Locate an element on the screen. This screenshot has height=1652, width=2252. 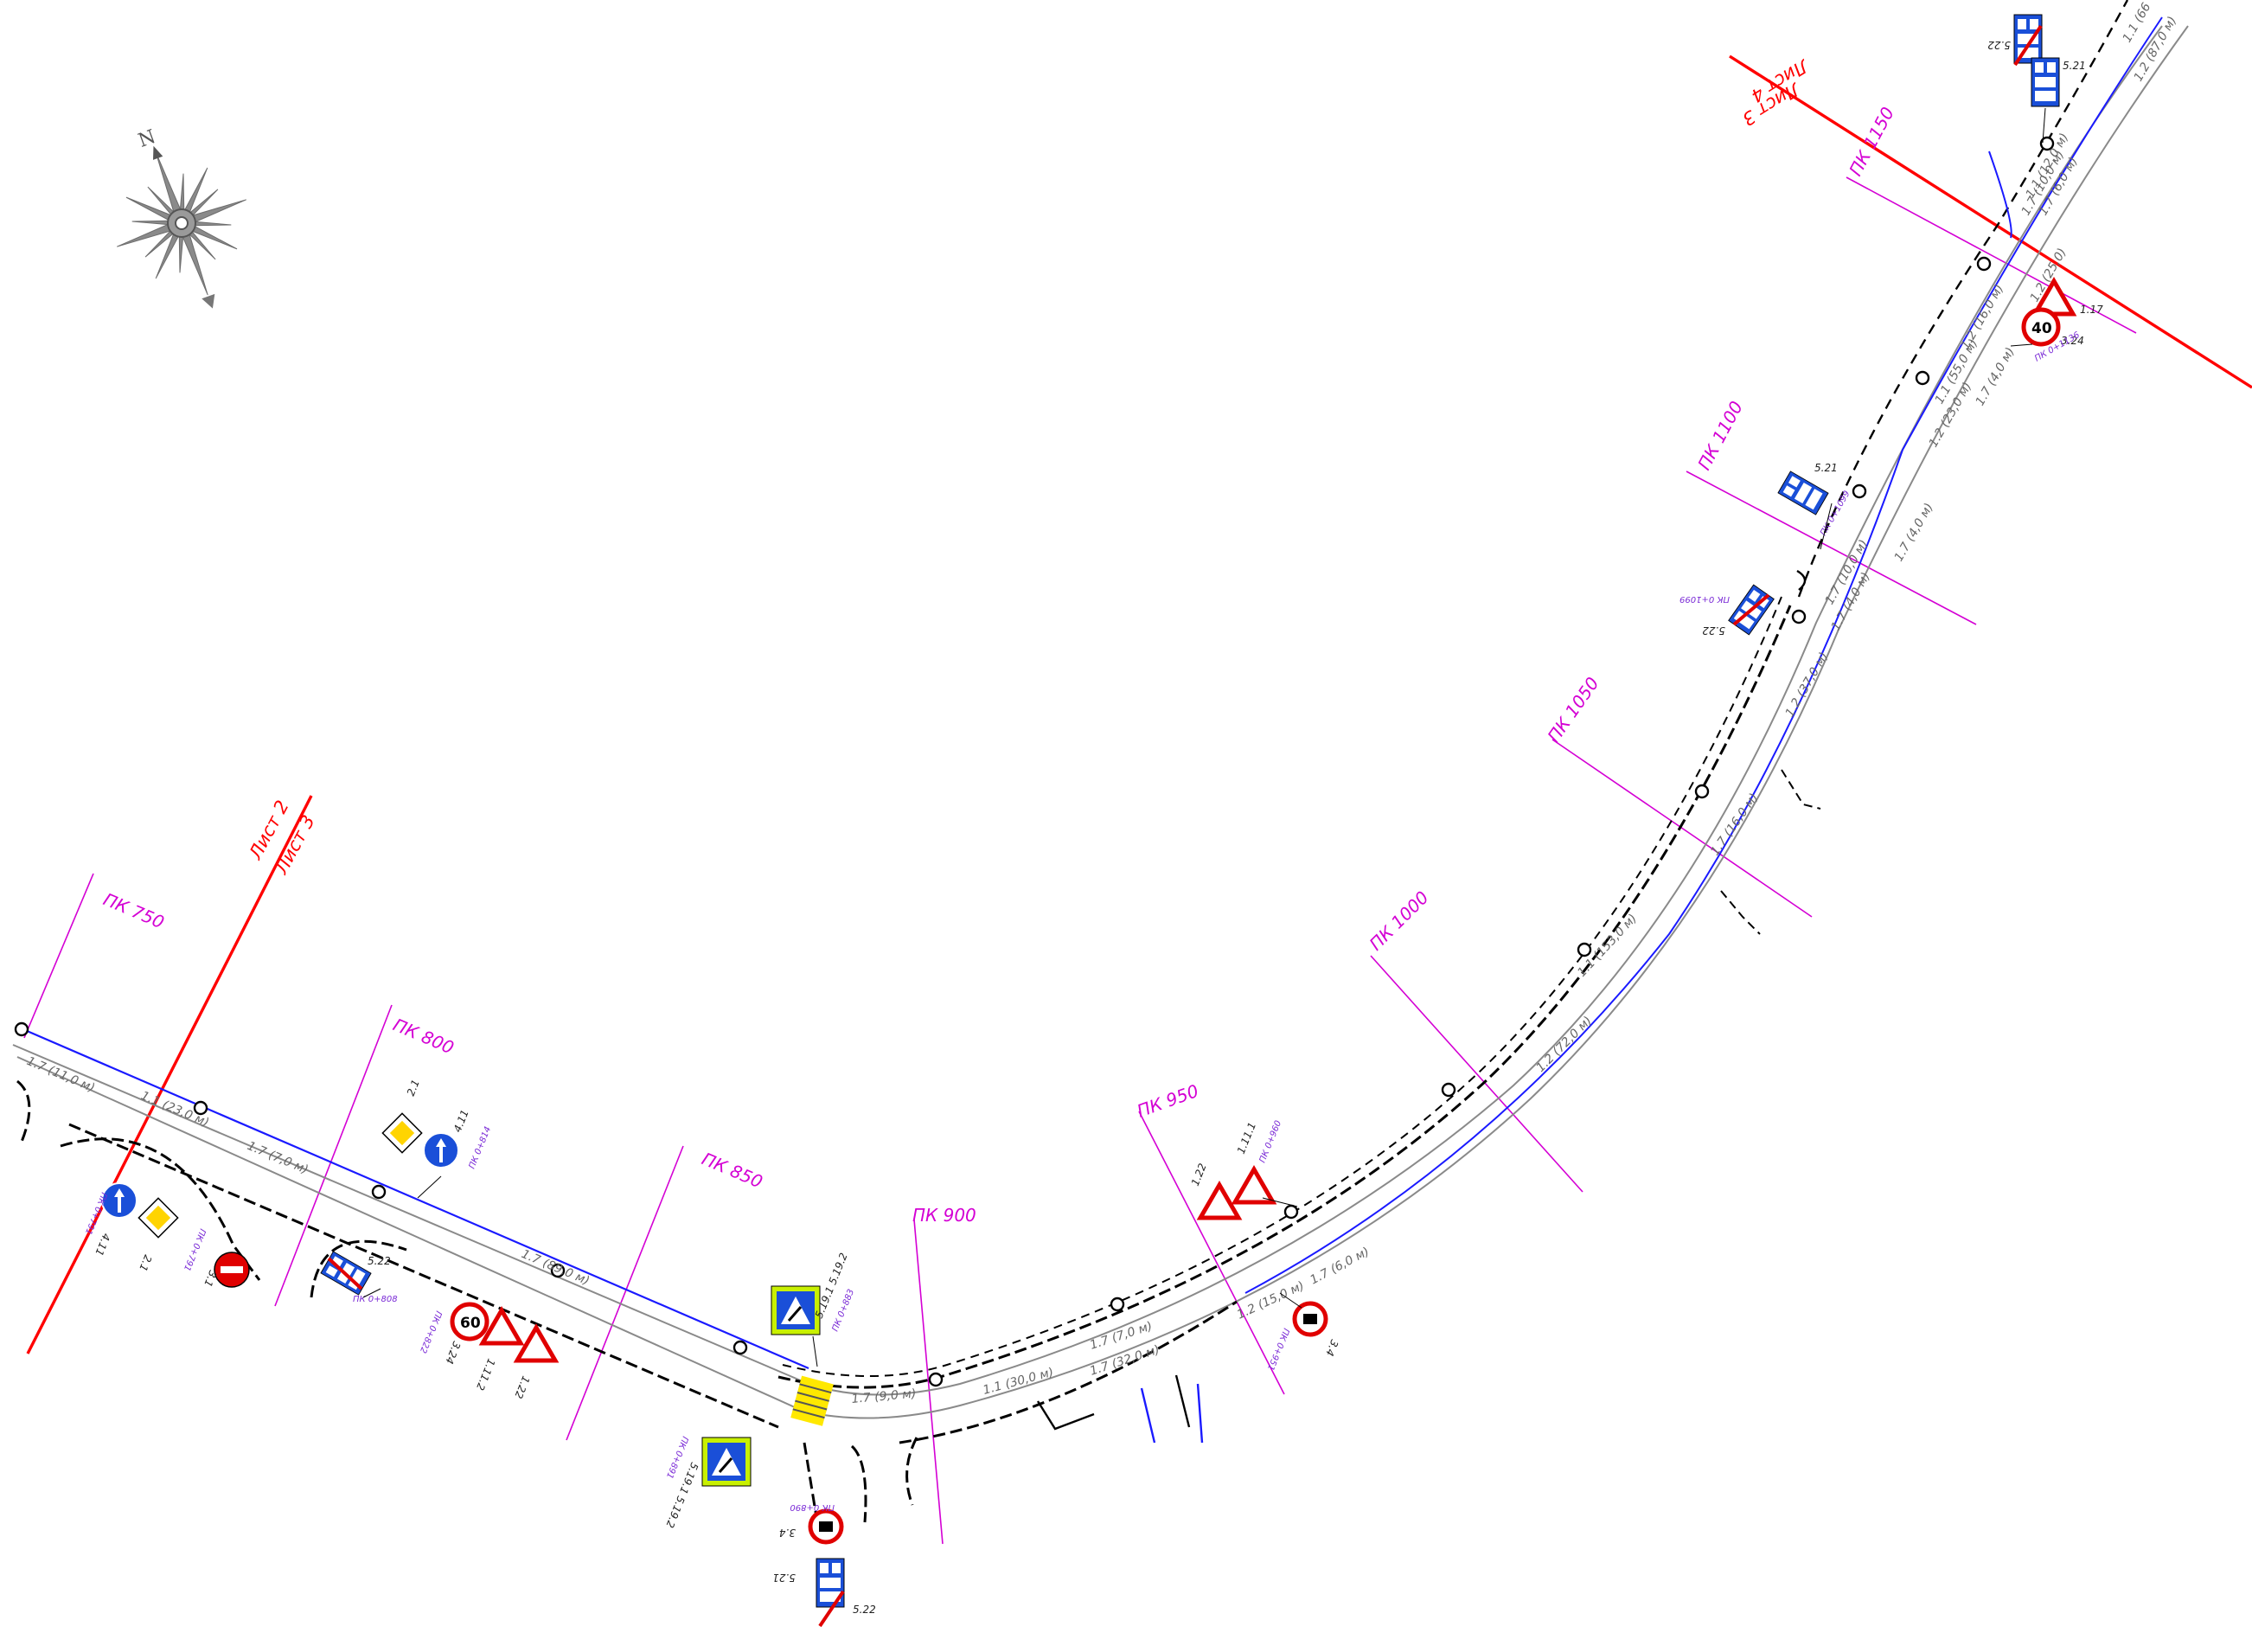
picket-label: ПК 900 is located at coordinates (944, 1215).